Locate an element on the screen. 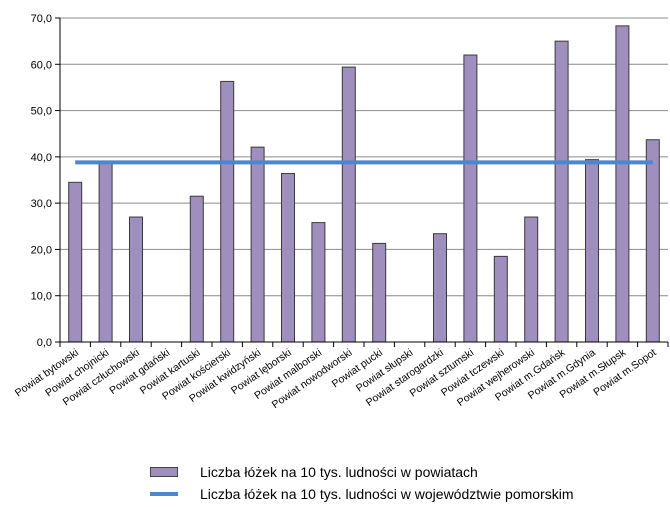  y-tick-label: 10,0 is located at coordinates (41, 297).